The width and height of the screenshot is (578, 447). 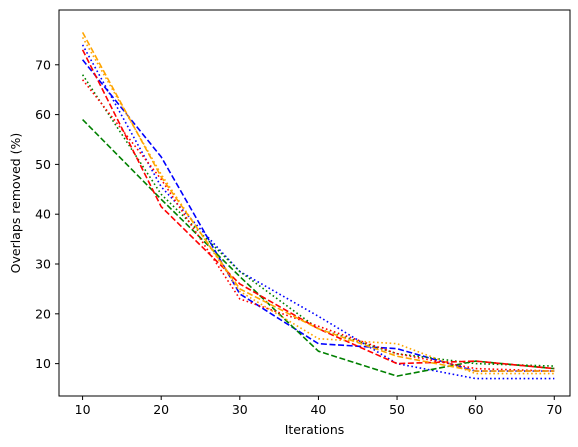 I want to click on y-tick-label: 50, so click(x=43, y=164).